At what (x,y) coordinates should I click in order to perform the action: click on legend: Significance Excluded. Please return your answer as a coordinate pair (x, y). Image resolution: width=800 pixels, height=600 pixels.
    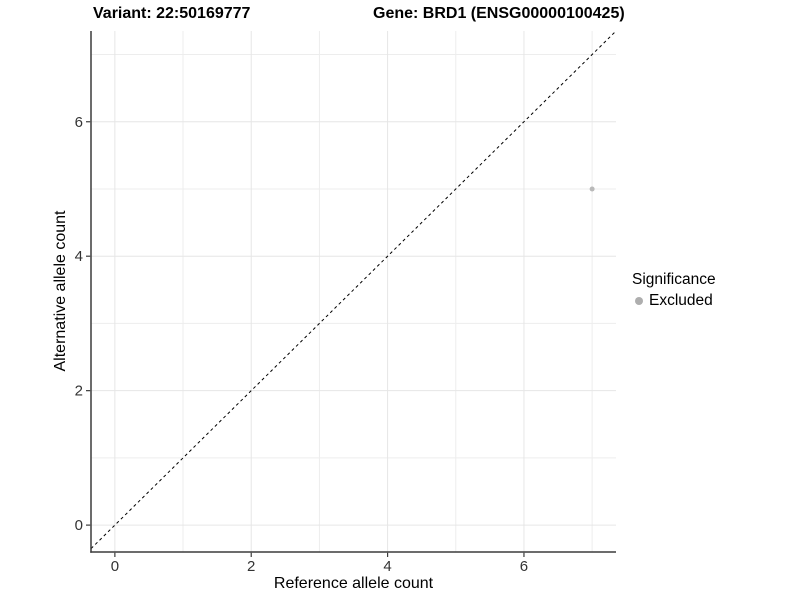
    Looking at the image, I should click on (673, 290).